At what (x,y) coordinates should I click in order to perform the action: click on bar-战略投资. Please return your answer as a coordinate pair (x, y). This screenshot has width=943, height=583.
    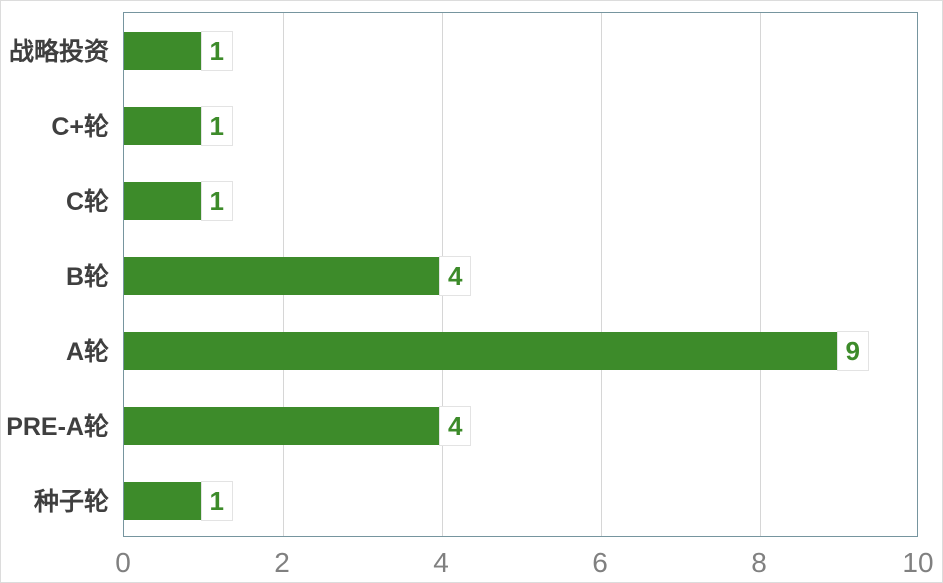
    Looking at the image, I should click on (164, 50).